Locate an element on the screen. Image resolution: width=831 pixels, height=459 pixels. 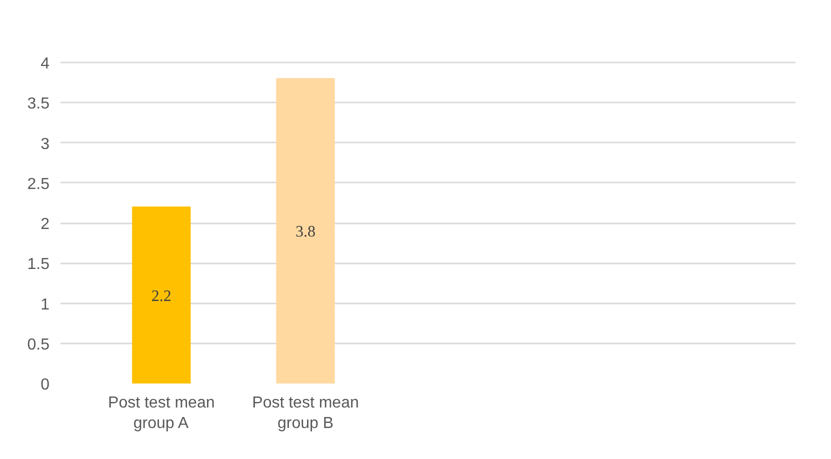
y-tick-label: 2.5 is located at coordinates (38, 184).